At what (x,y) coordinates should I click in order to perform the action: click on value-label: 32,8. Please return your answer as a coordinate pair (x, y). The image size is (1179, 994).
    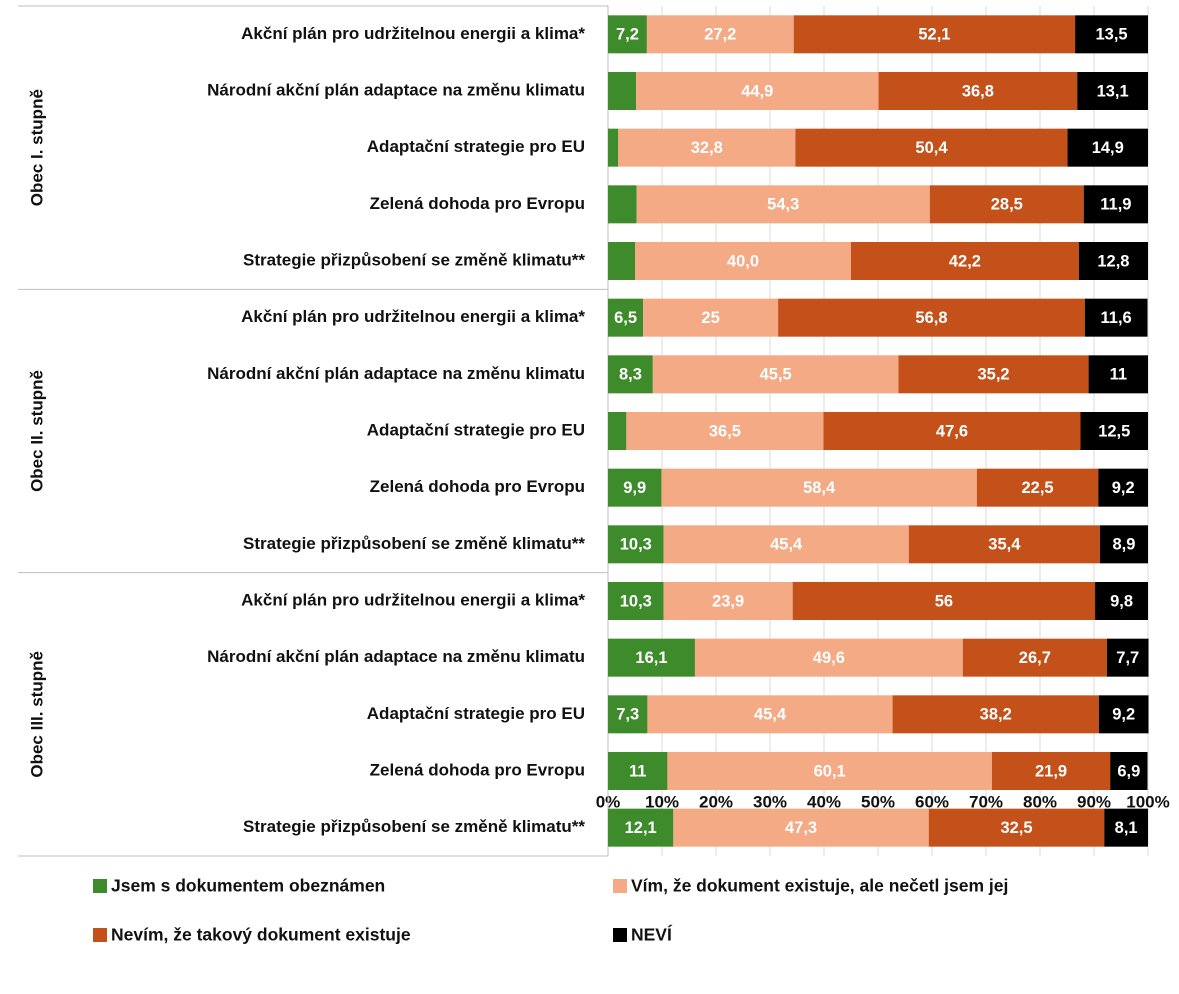
    Looking at the image, I should click on (707, 148).